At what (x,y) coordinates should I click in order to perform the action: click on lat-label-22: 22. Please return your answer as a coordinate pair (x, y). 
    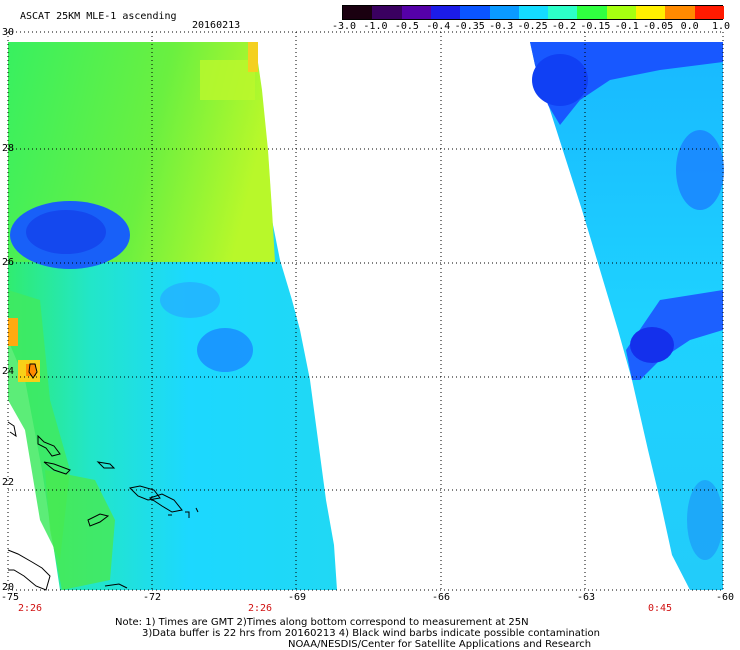
    Looking at the image, I should click on (8, 482).